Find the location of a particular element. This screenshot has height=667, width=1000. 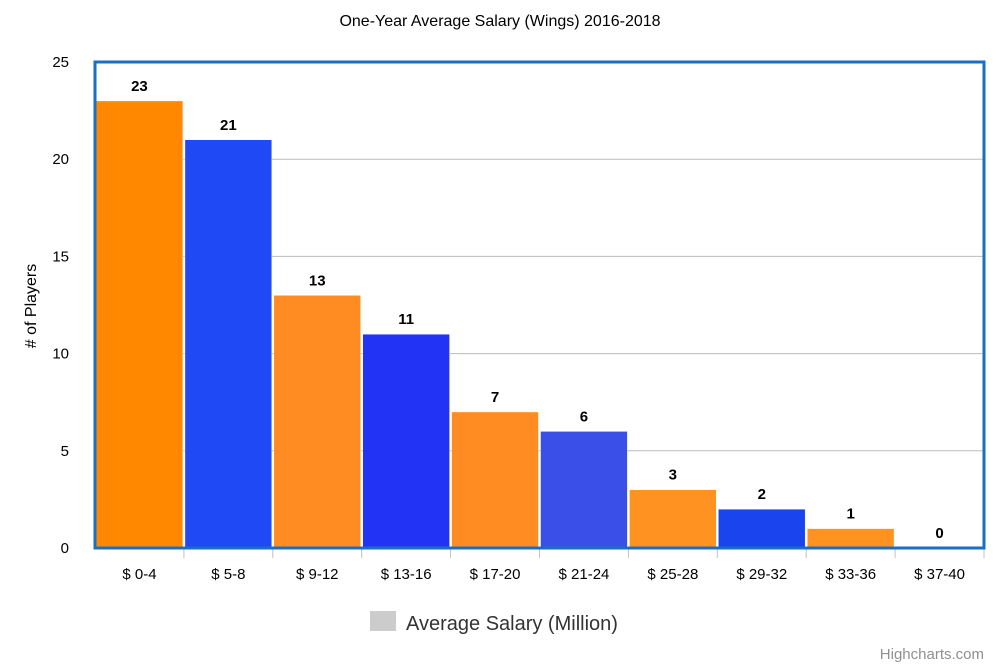

y-tick-label: 0 is located at coordinates (65, 548).